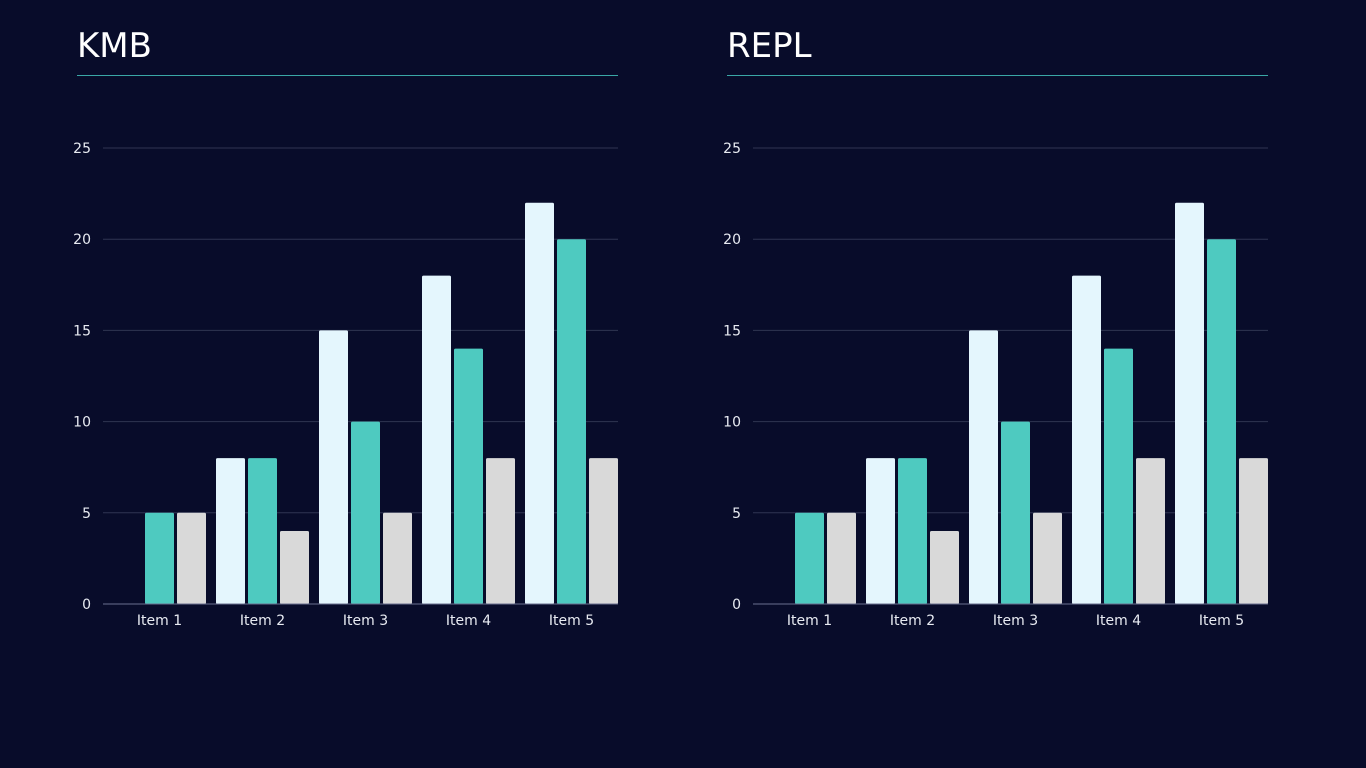 The image size is (1366, 768). What do you see at coordinates (769, 46) in the screenshot?
I see `chart-title: REPL` at bounding box center [769, 46].